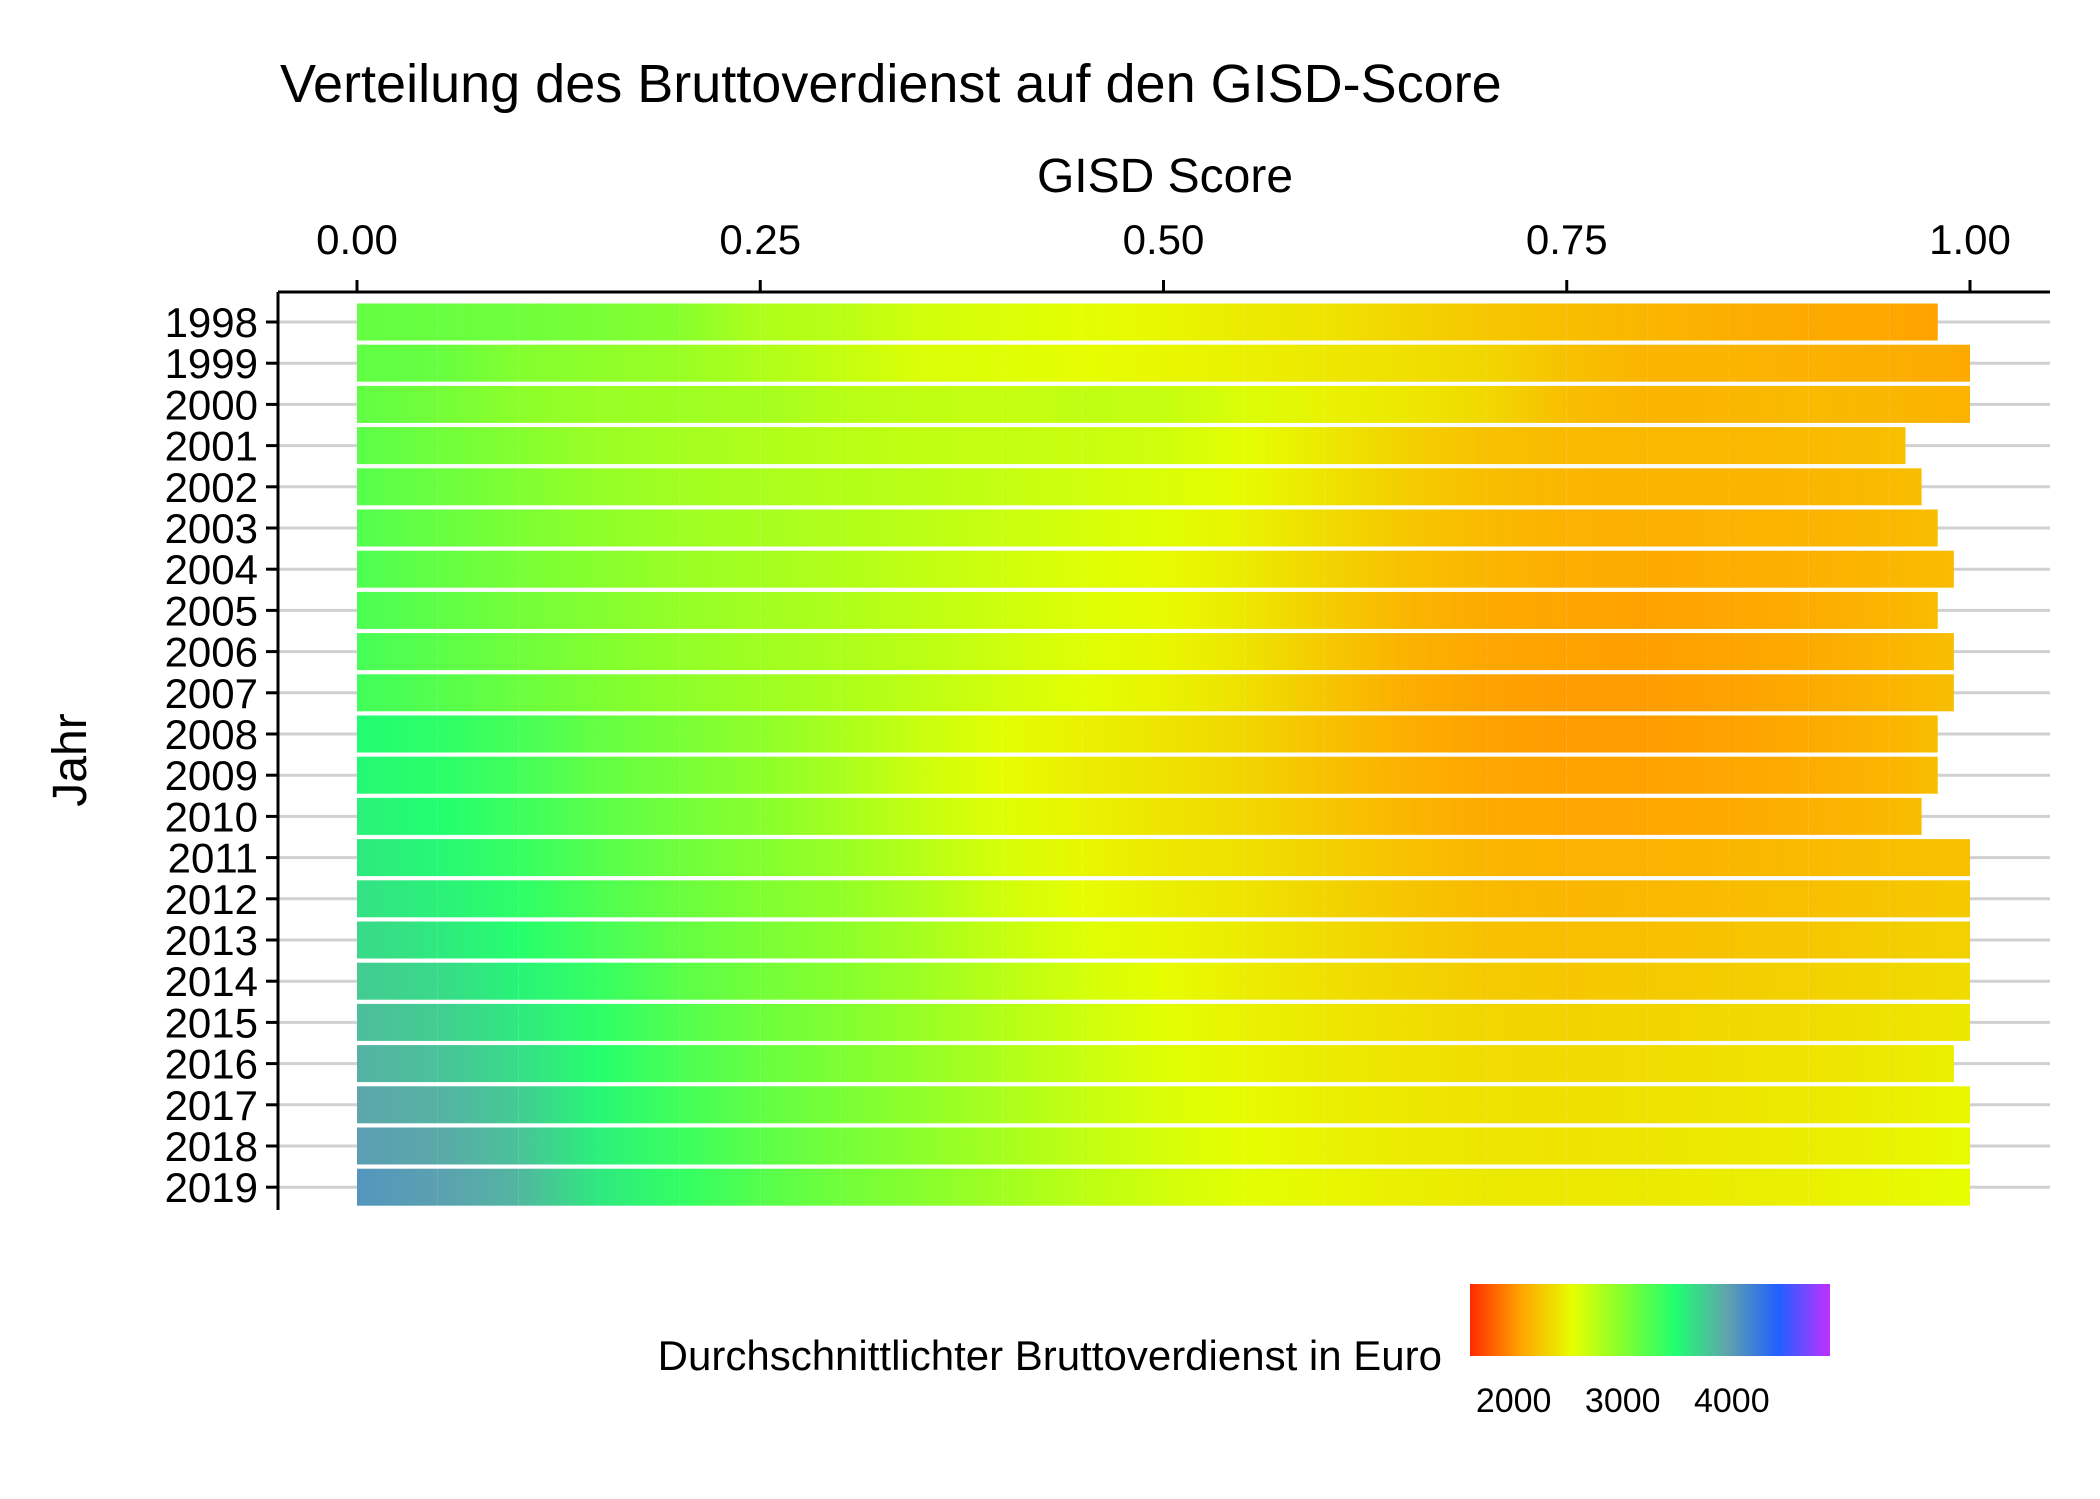 Image resolution: width=2100 pixels, height=1499 pixels. Describe the element at coordinates (1163, 254) in the screenshot. I see `x-axis-ticks: 0.00 0.25 0.50 0.75 1.00` at that location.